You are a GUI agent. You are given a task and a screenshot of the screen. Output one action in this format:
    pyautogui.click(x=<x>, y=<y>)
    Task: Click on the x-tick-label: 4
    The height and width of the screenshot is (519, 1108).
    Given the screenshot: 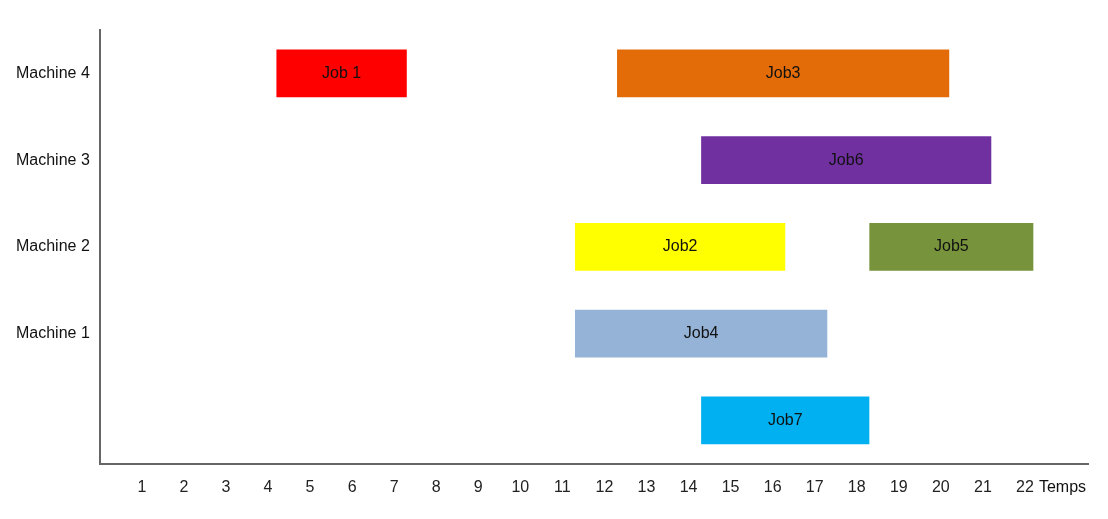 What is the action you would take?
    pyautogui.click(x=268, y=486)
    